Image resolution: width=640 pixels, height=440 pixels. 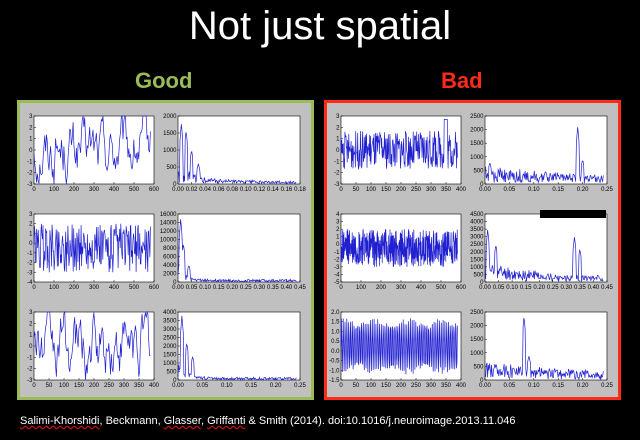 I want to click on citation-author2: Glasser, so click(x=182, y=421).